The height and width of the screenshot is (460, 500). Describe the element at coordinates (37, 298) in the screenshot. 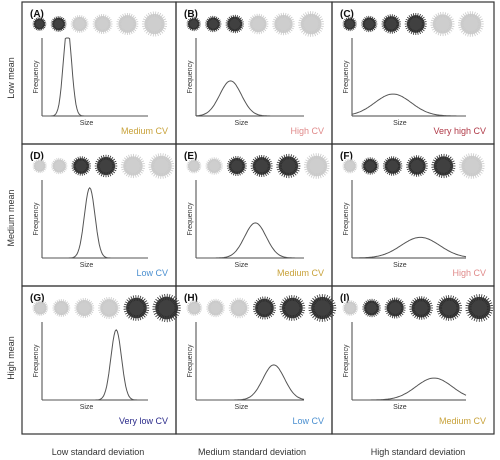

I see `panel-label: (G)` at that location.